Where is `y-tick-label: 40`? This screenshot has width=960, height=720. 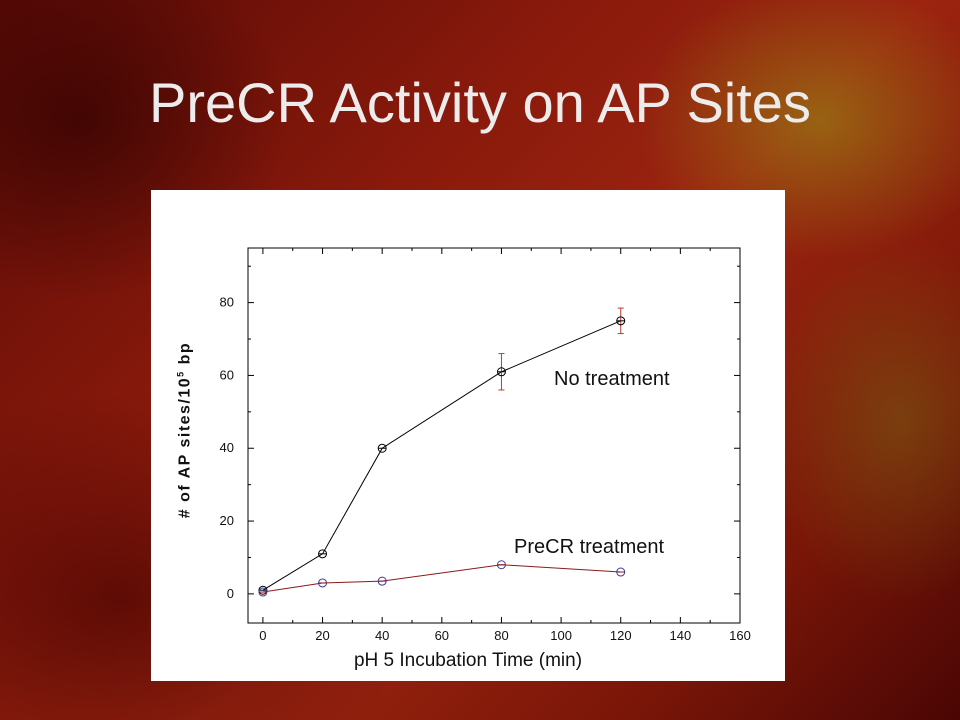 y-tick-label: 40 is located at coordinates (227, 447).